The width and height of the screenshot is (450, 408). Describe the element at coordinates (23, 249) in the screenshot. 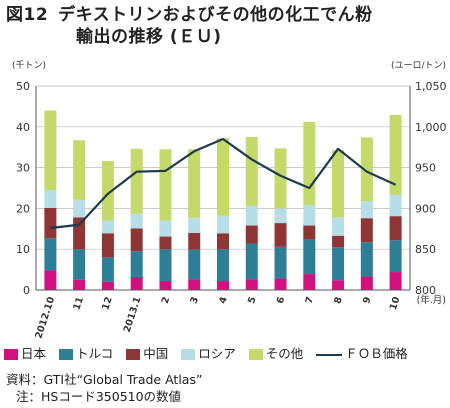

I see `y-left-tick-label: 10` at that location.